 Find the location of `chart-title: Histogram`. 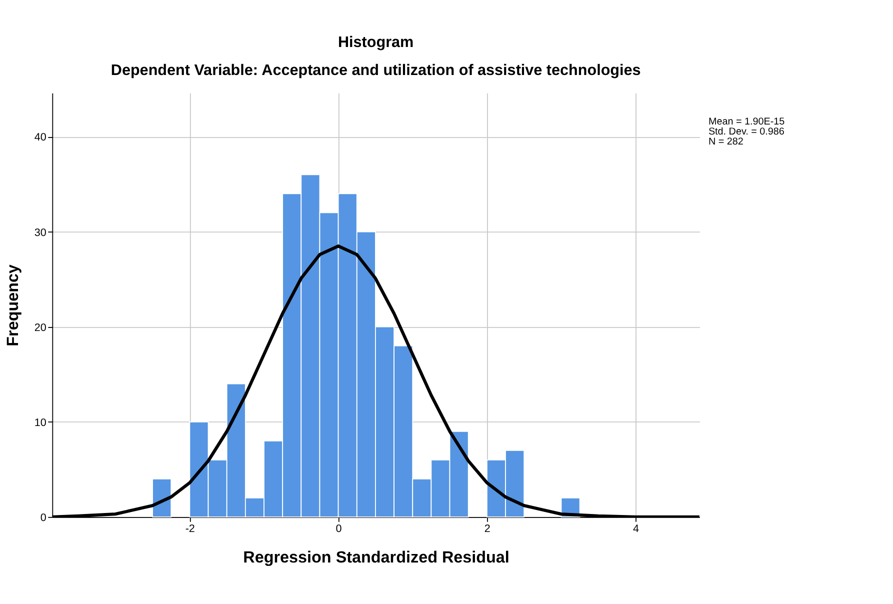

chart-title: Histogram is located at coordinates (376, 43).